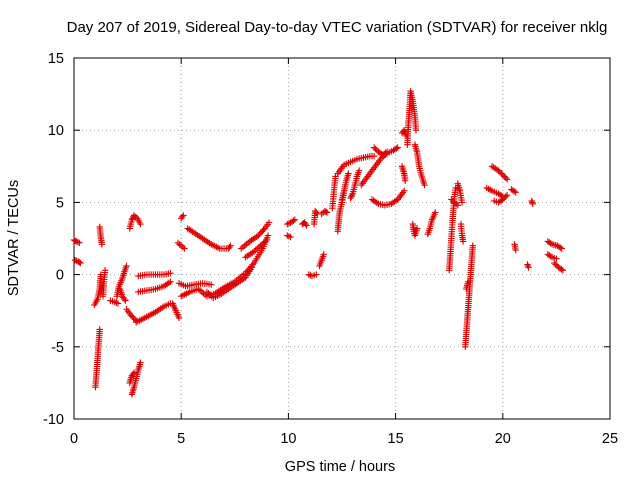  I want to click on y-tick-label: 5, so click(60, 203).